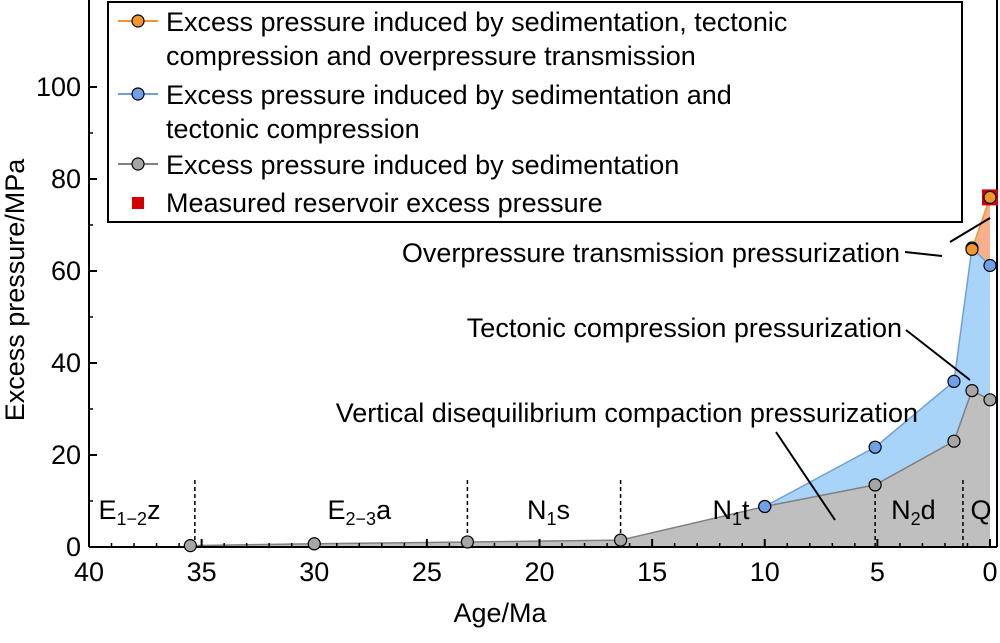 Image resolution: width=1000 pixels, height=643 pixels. Describe the element at coordinates (138, 164) in the screenshot. I see `legend-marker-sedimentation` at that location.